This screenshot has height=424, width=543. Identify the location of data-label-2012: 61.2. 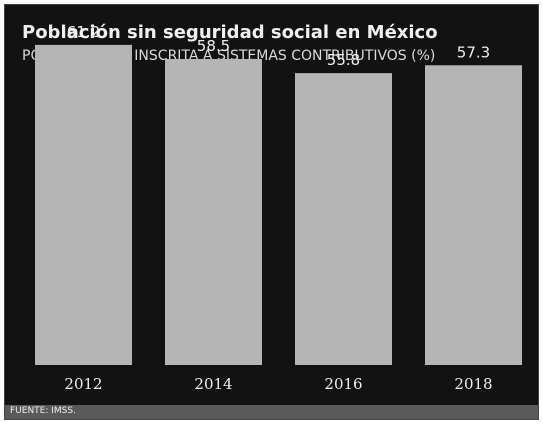
(83, 32).